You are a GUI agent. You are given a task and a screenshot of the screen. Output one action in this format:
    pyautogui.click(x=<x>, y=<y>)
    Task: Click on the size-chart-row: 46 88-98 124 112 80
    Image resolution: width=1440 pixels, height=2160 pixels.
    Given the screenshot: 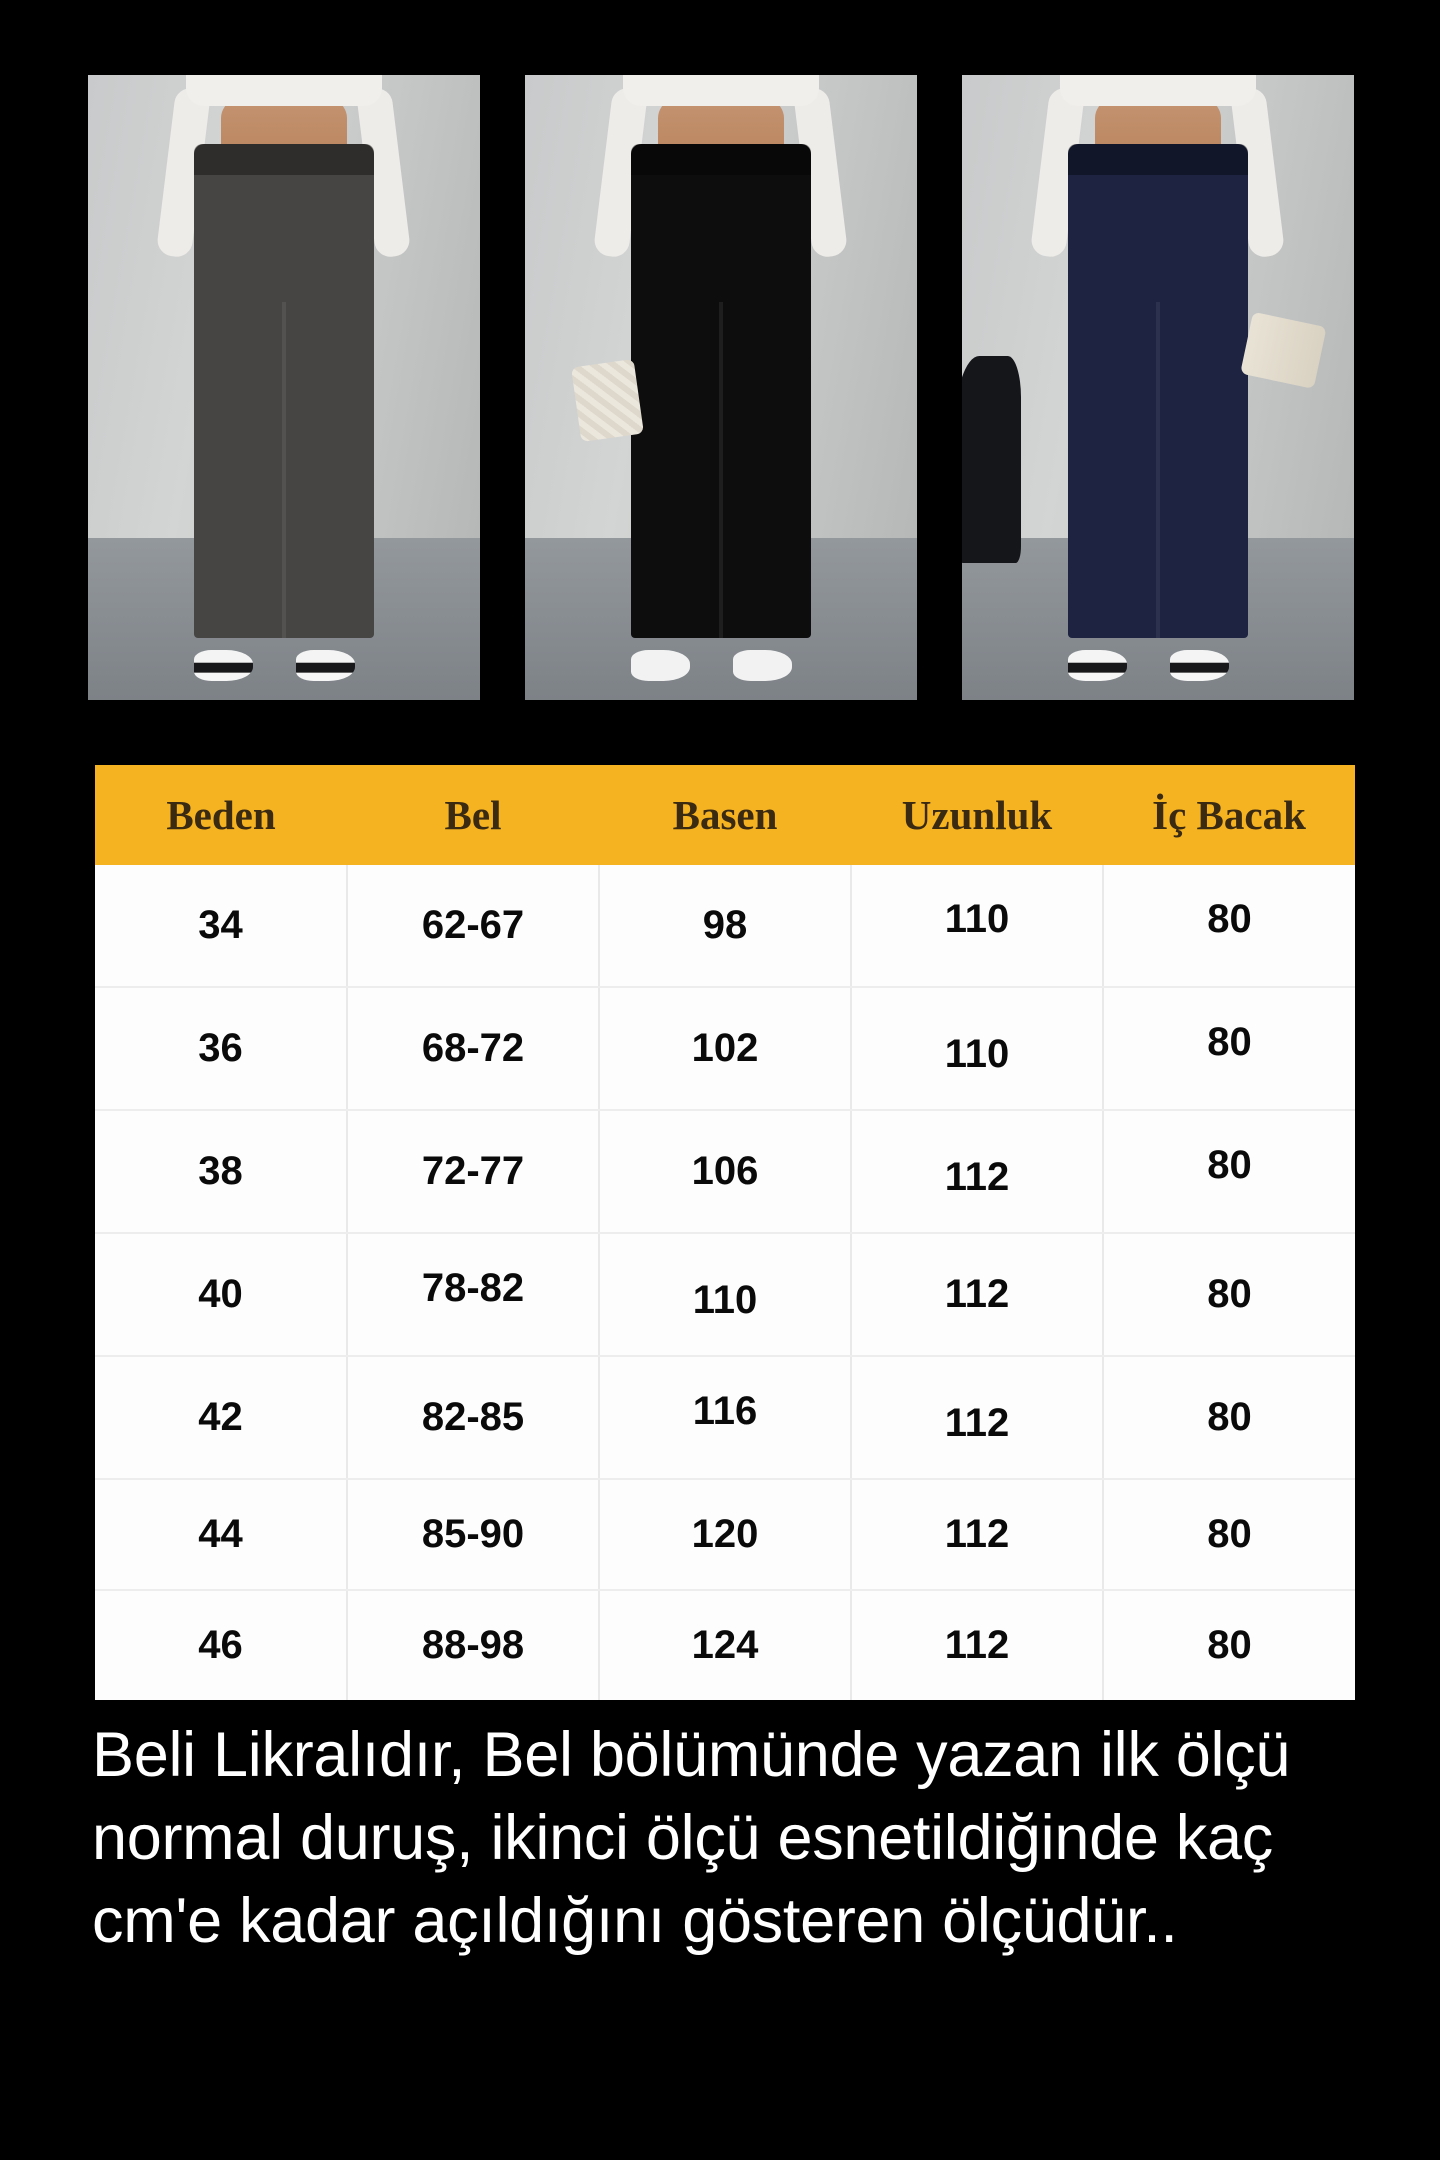 What is the action you would take?
    pyautogui.click(x=725, y=1645)
    